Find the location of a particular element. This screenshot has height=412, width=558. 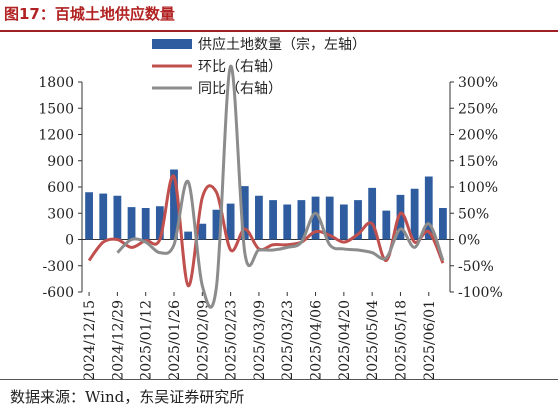

right-tick-label: 0% is located at coordinates (469, 241).